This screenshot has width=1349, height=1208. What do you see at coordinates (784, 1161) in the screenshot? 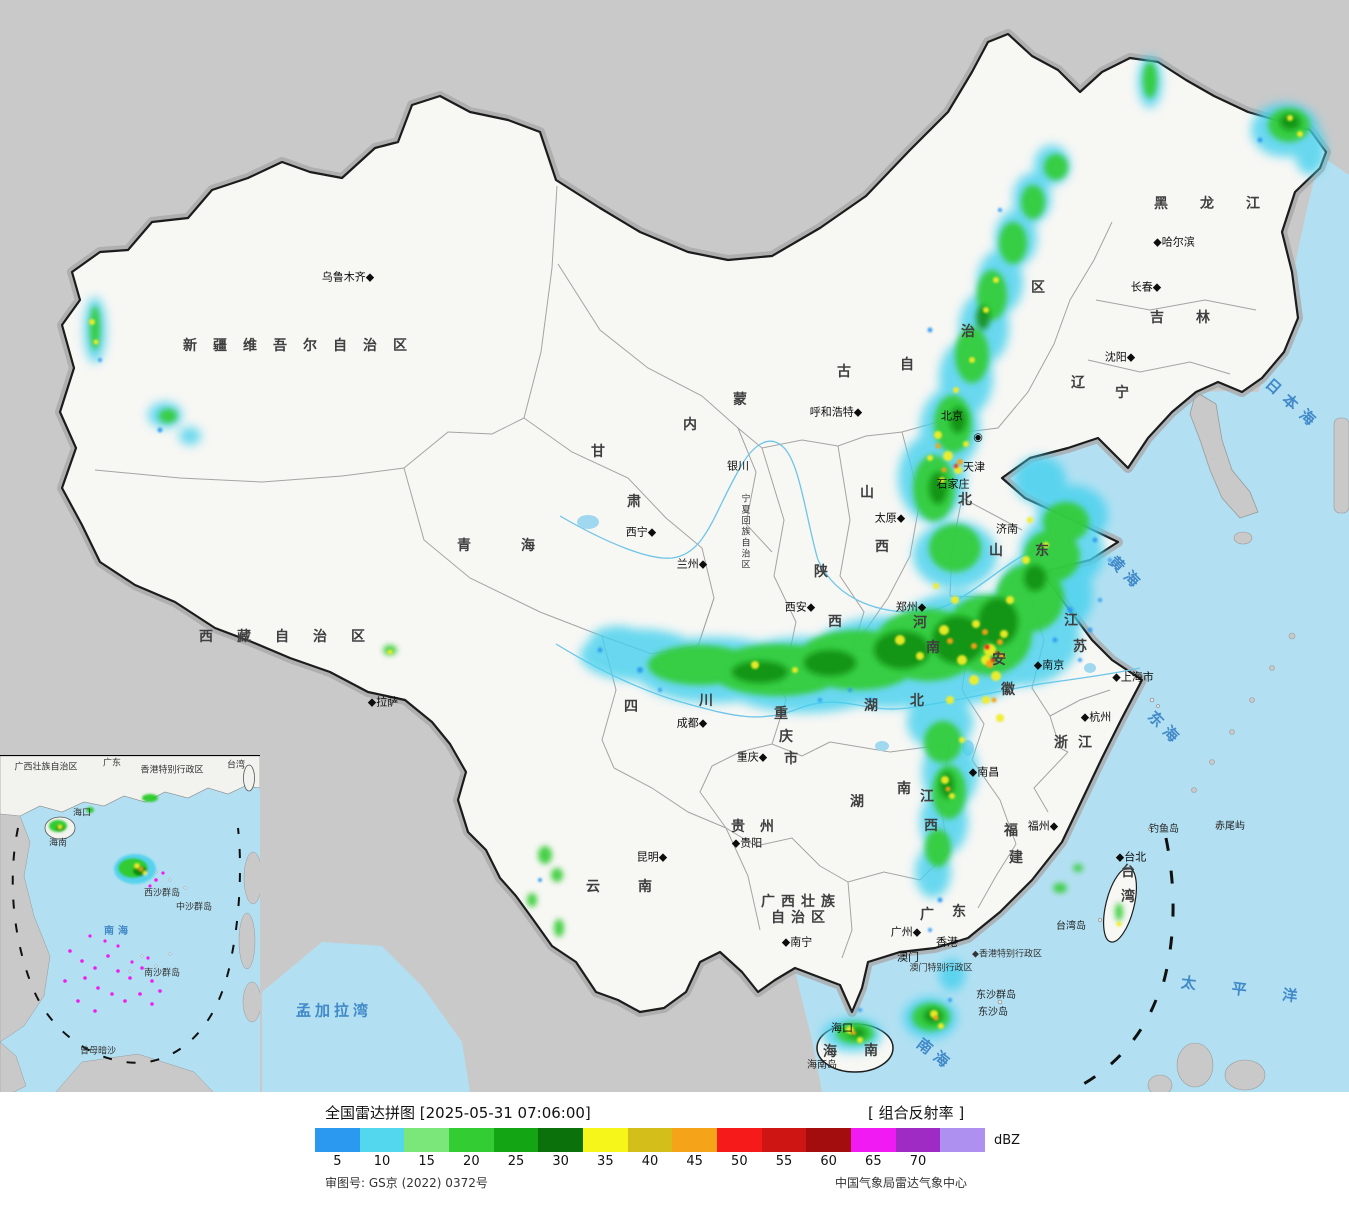
I see `dbz-tick-label: 55` at bounding box center [784, 1161].